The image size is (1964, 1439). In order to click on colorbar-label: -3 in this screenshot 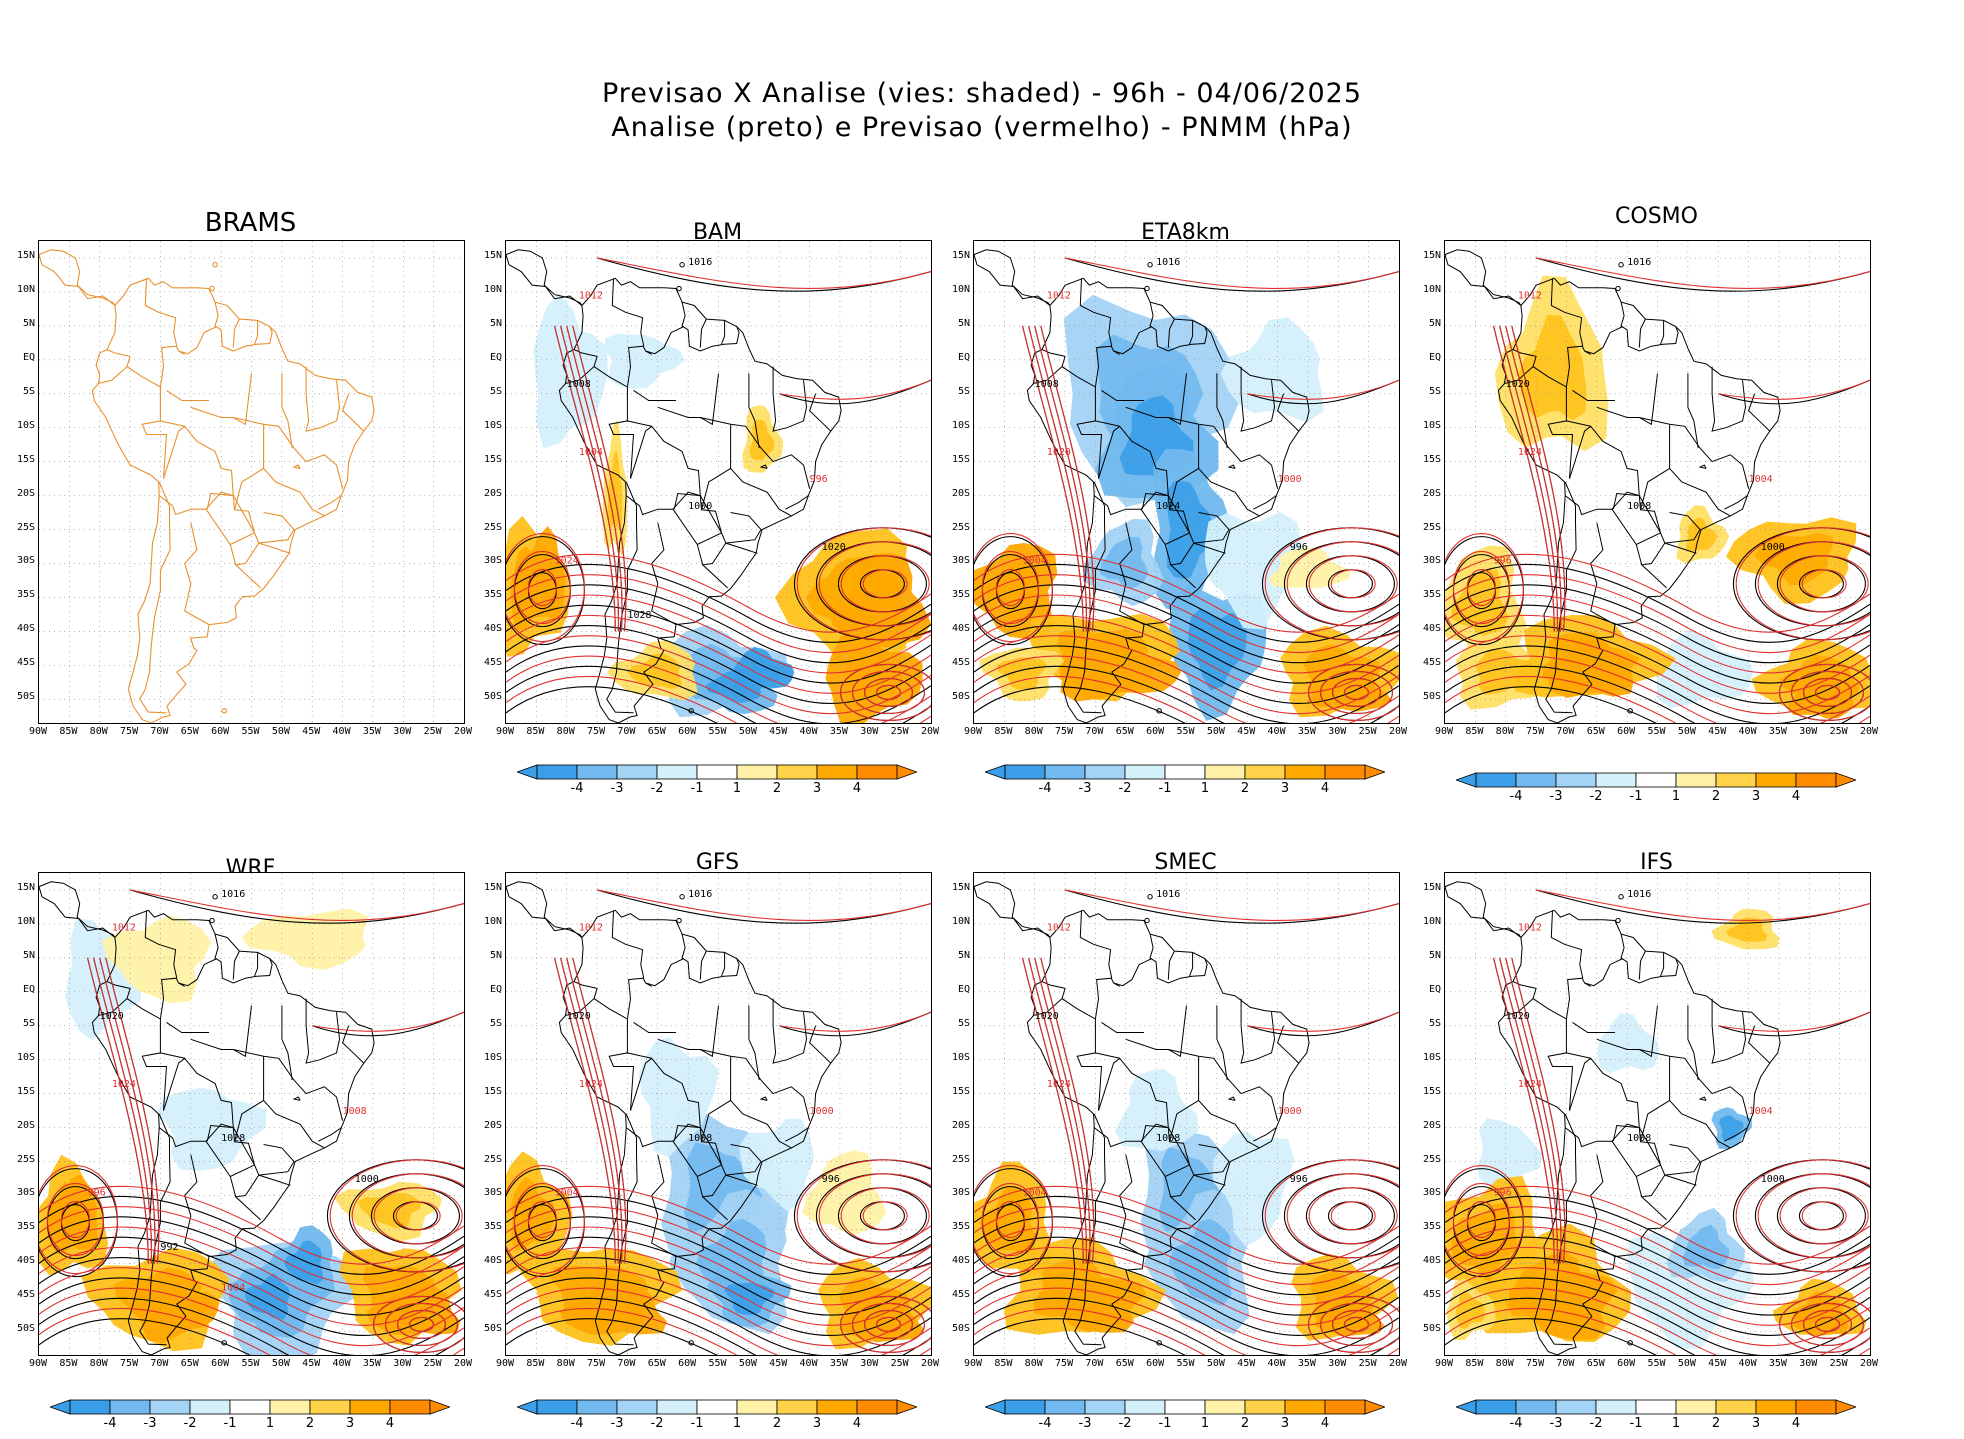, I will do `click(1556, 796)`.